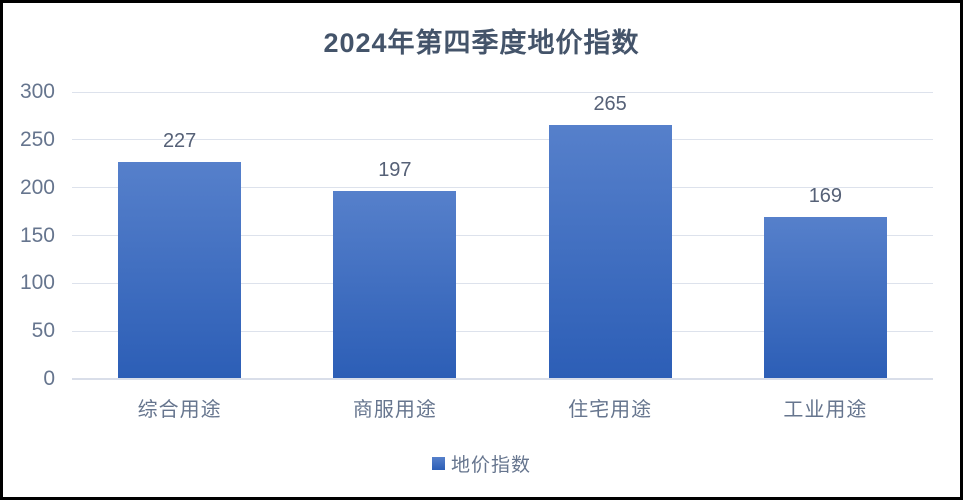 This screenshot has height=500, width=963. Describe the element at coordinates (179, 410) in the screenshot. I see `category-label: 综合用途` at that location.